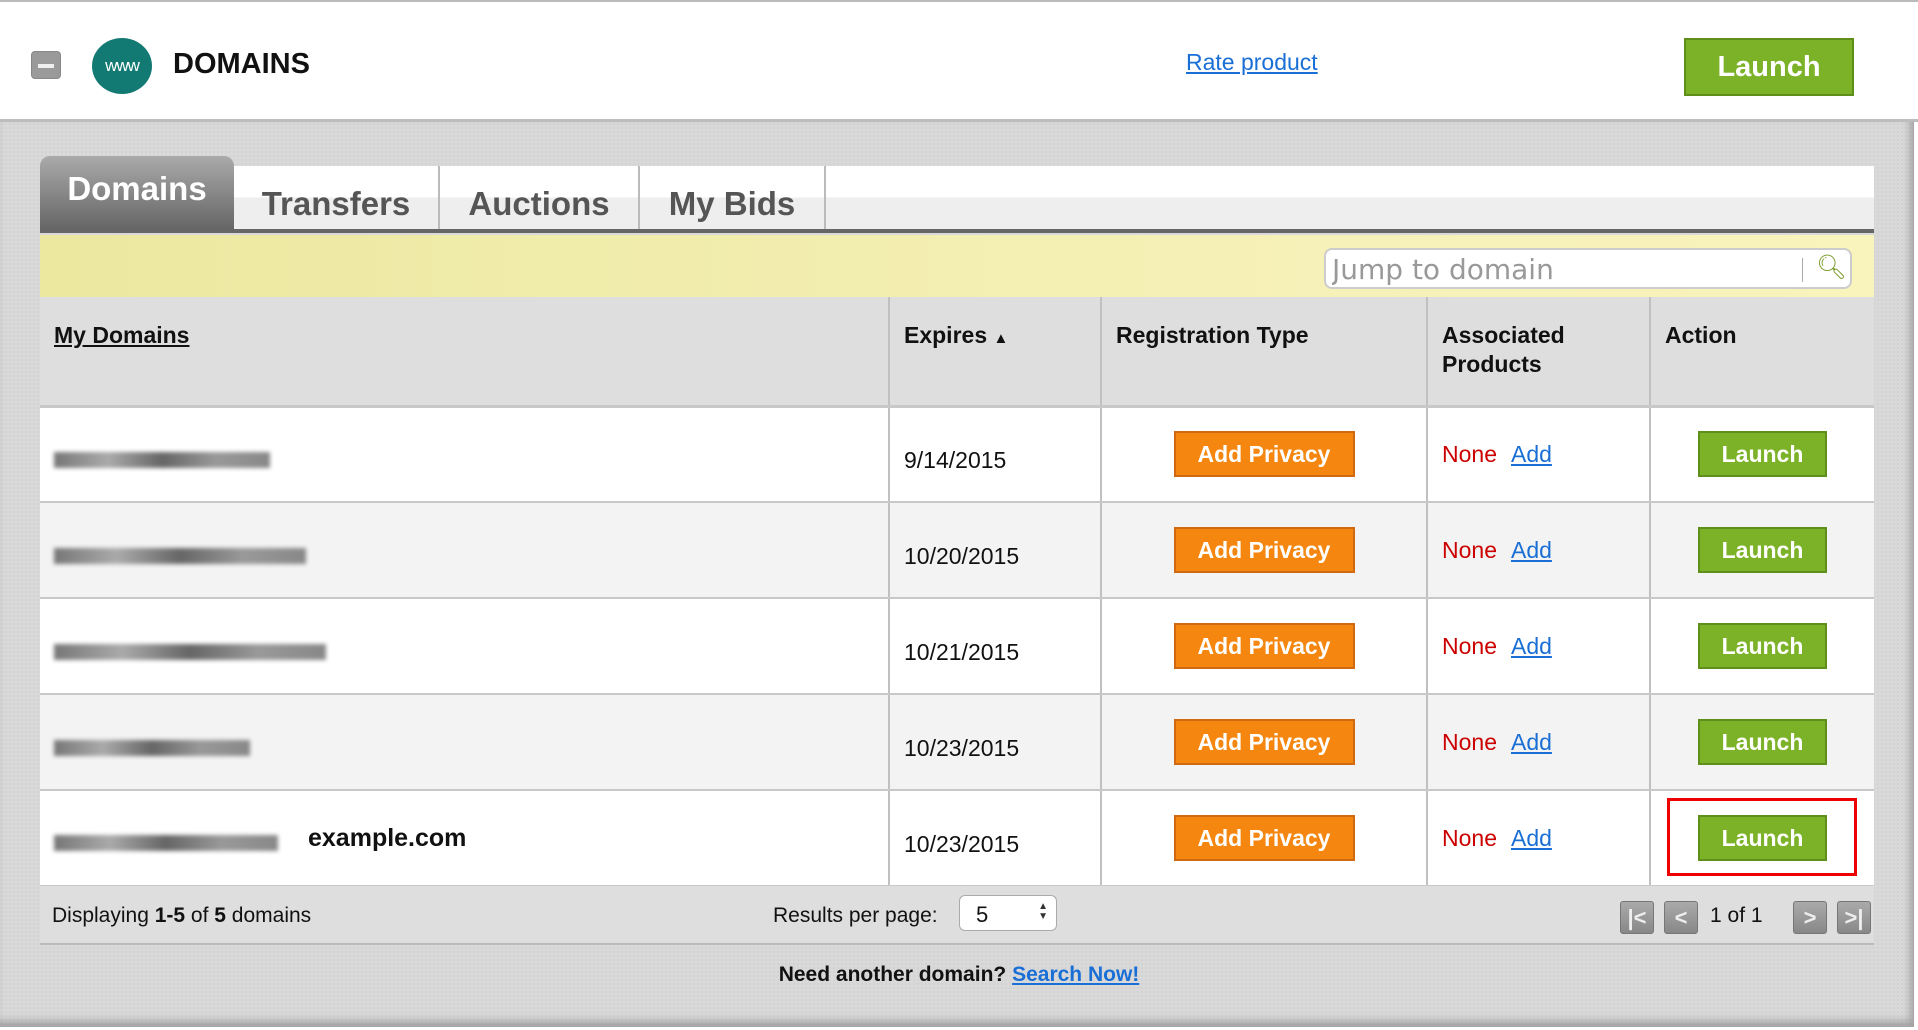 This screenshot has width=1918, height=1030. I want to click on table-row: 10/20/2015 Add Privacy None Add Launch, so click(957, 550).